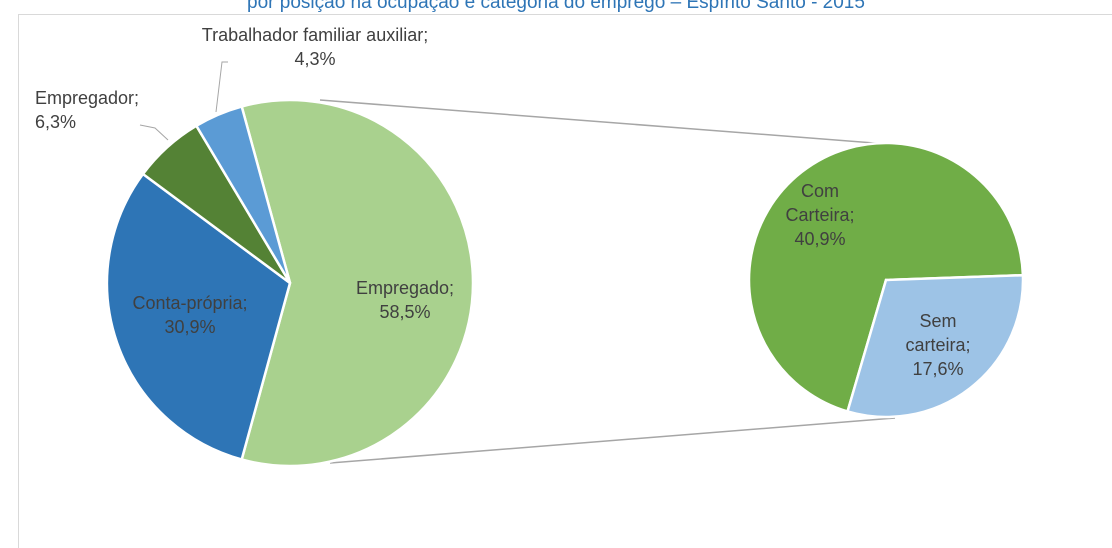 This screenshot has height=548, width=1112. I want to click on data-label: Com Carteira; 40,9%, so click(820, 215).